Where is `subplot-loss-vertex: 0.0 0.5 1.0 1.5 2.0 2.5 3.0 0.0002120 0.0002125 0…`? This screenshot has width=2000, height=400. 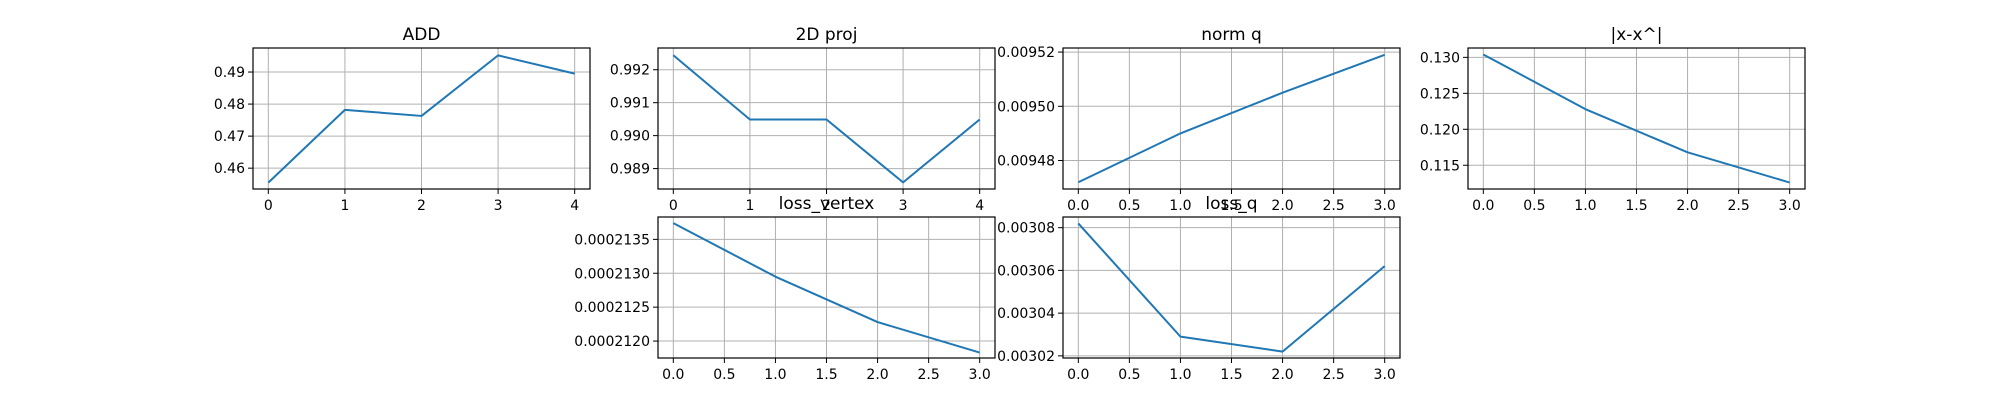
subplot-loss-vertex: 0.0 0.5 1.0 1.5 2.0 2.5 3.0 0.0002120 0.0002125 0… is located at coordinates (785, 288).